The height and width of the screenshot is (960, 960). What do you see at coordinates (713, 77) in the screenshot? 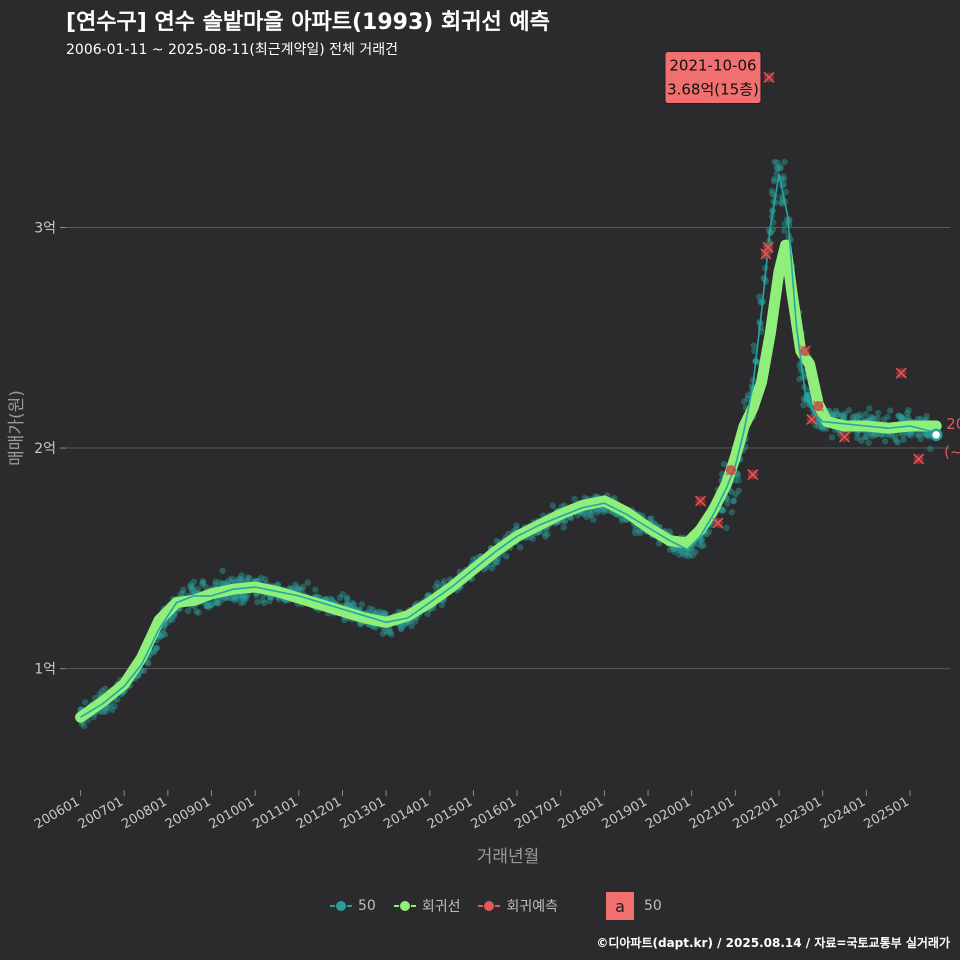
I see `annotation-box` at bounding box center [713, 77].